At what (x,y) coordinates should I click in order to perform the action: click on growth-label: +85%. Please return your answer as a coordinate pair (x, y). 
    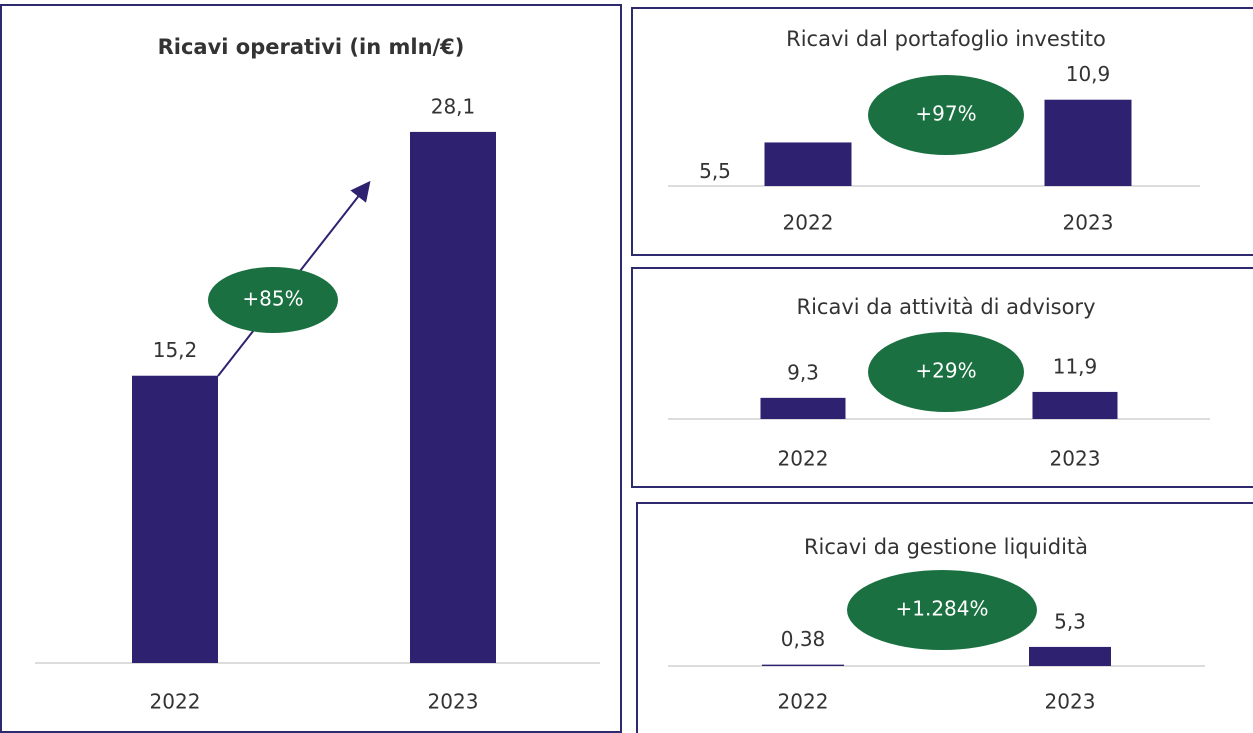
    Looking at the image, I should click on (272, 299).